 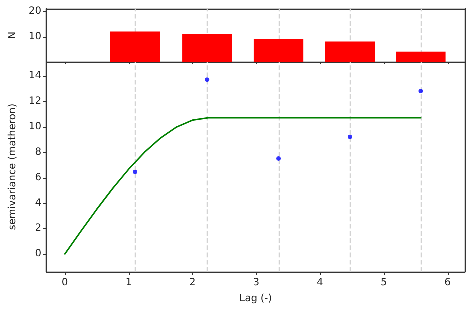 I want to click on y-axis-title: semivariance (matheron), so click(x=13, y=167).